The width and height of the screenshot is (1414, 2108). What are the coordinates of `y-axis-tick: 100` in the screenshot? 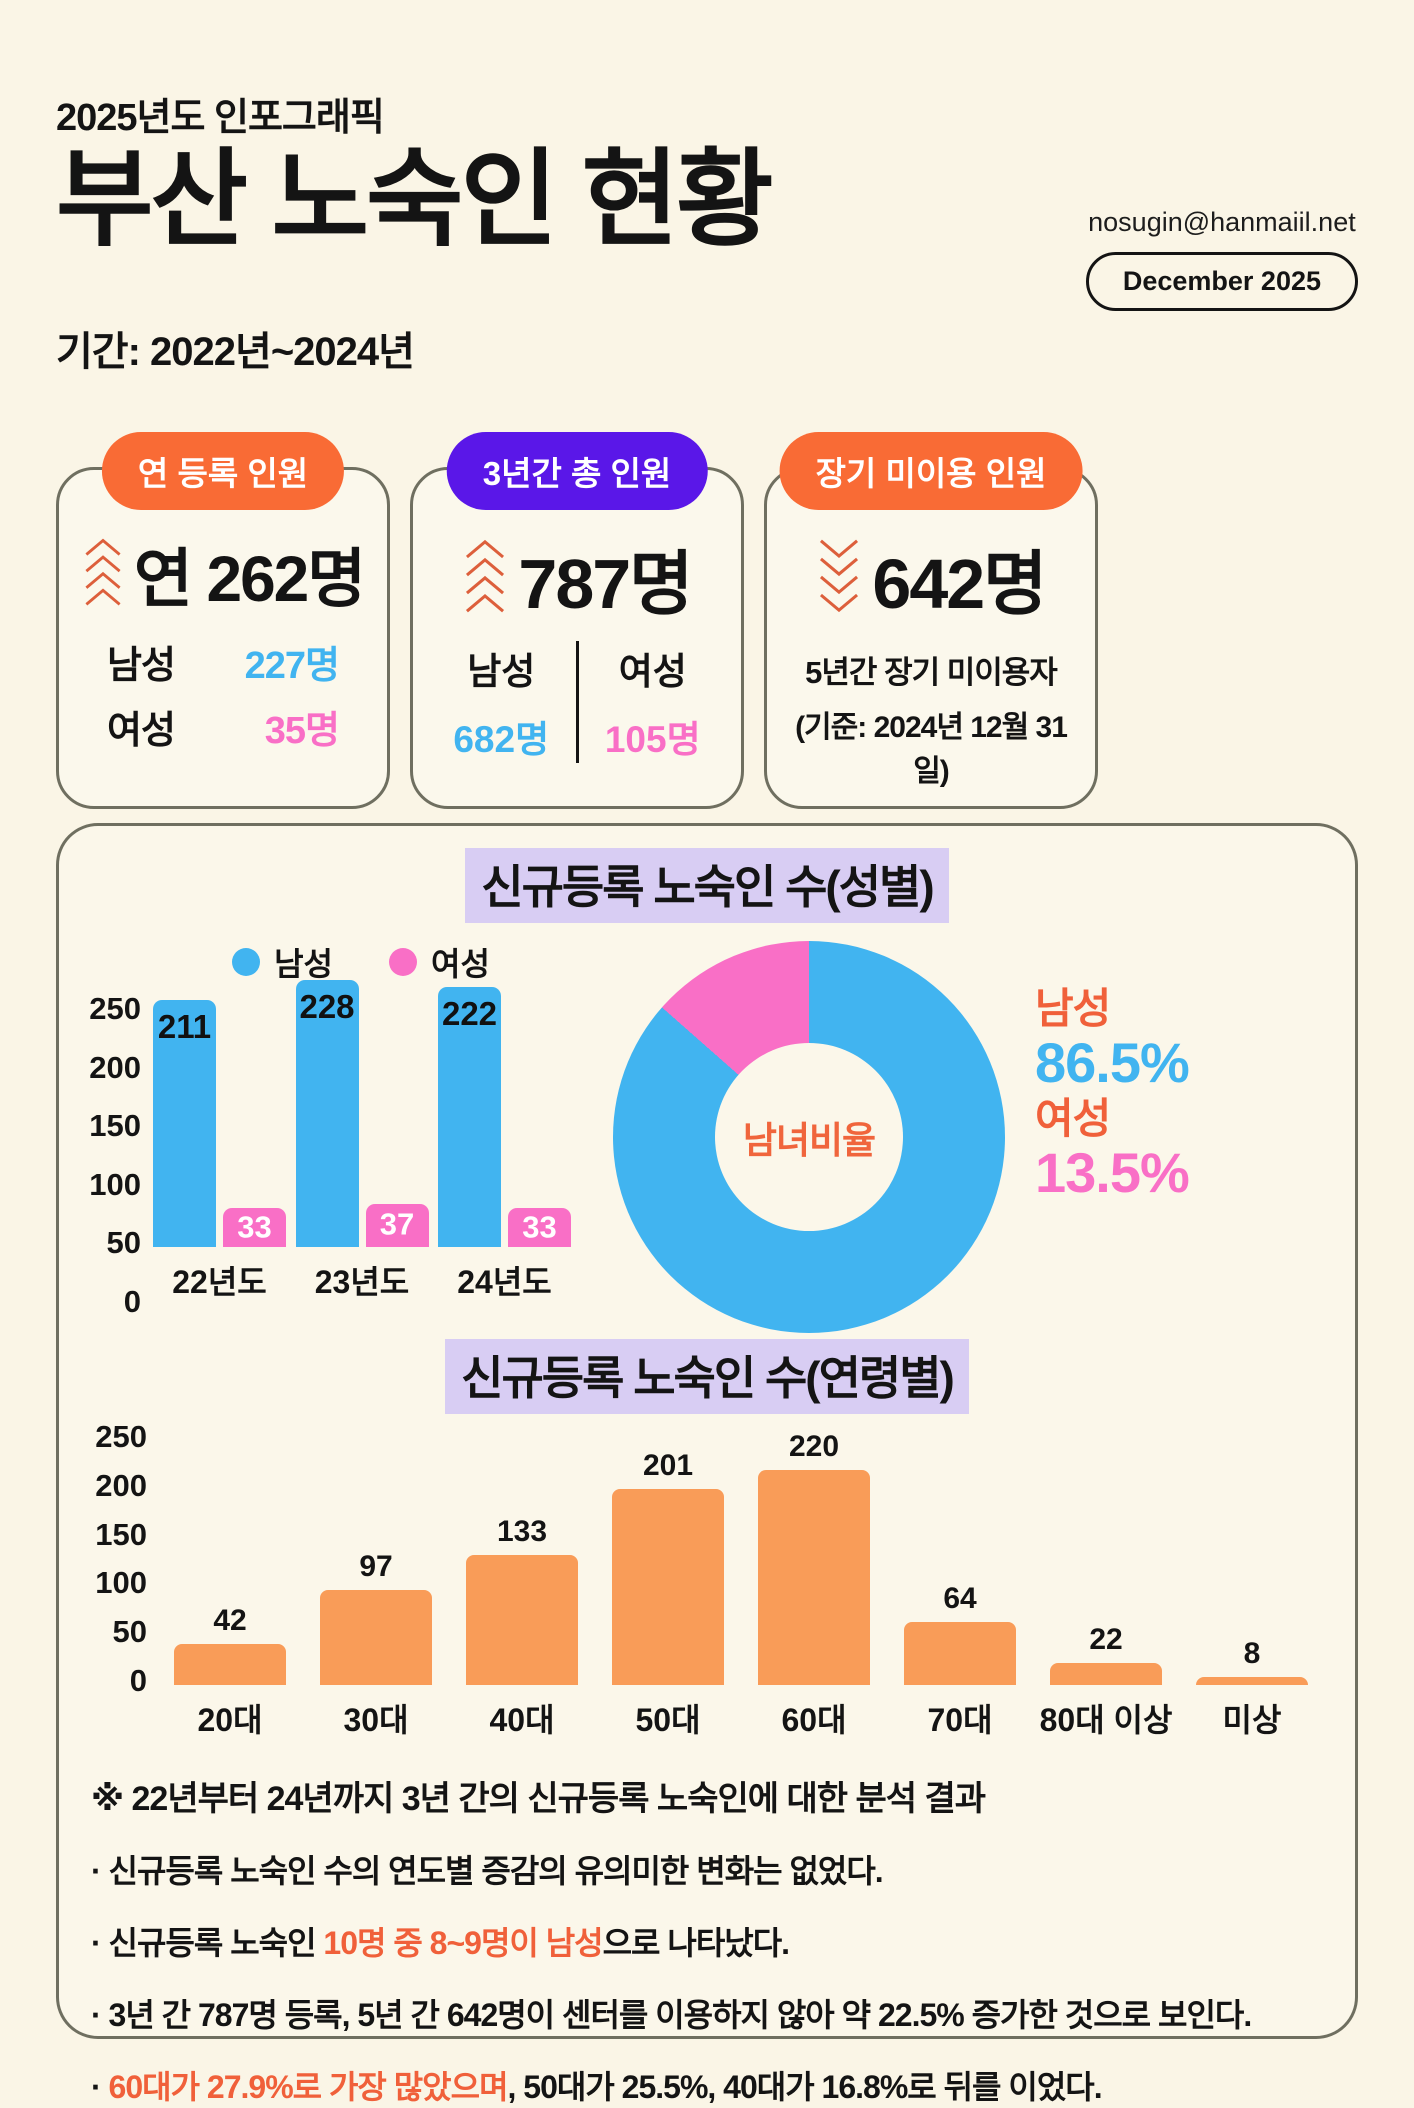 It's located at (115, 1184).